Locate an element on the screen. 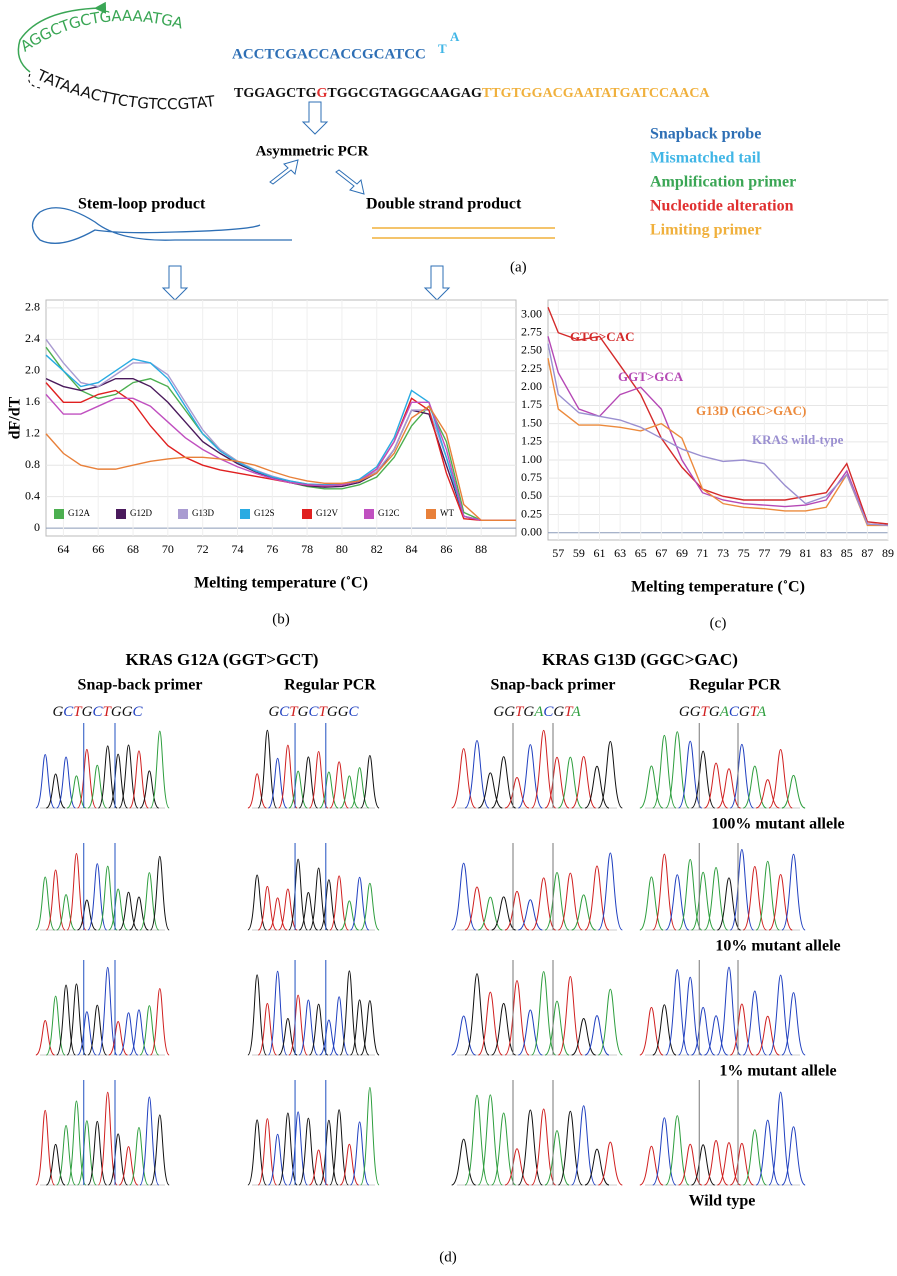  tail: A is located at coordinates (455, 36).